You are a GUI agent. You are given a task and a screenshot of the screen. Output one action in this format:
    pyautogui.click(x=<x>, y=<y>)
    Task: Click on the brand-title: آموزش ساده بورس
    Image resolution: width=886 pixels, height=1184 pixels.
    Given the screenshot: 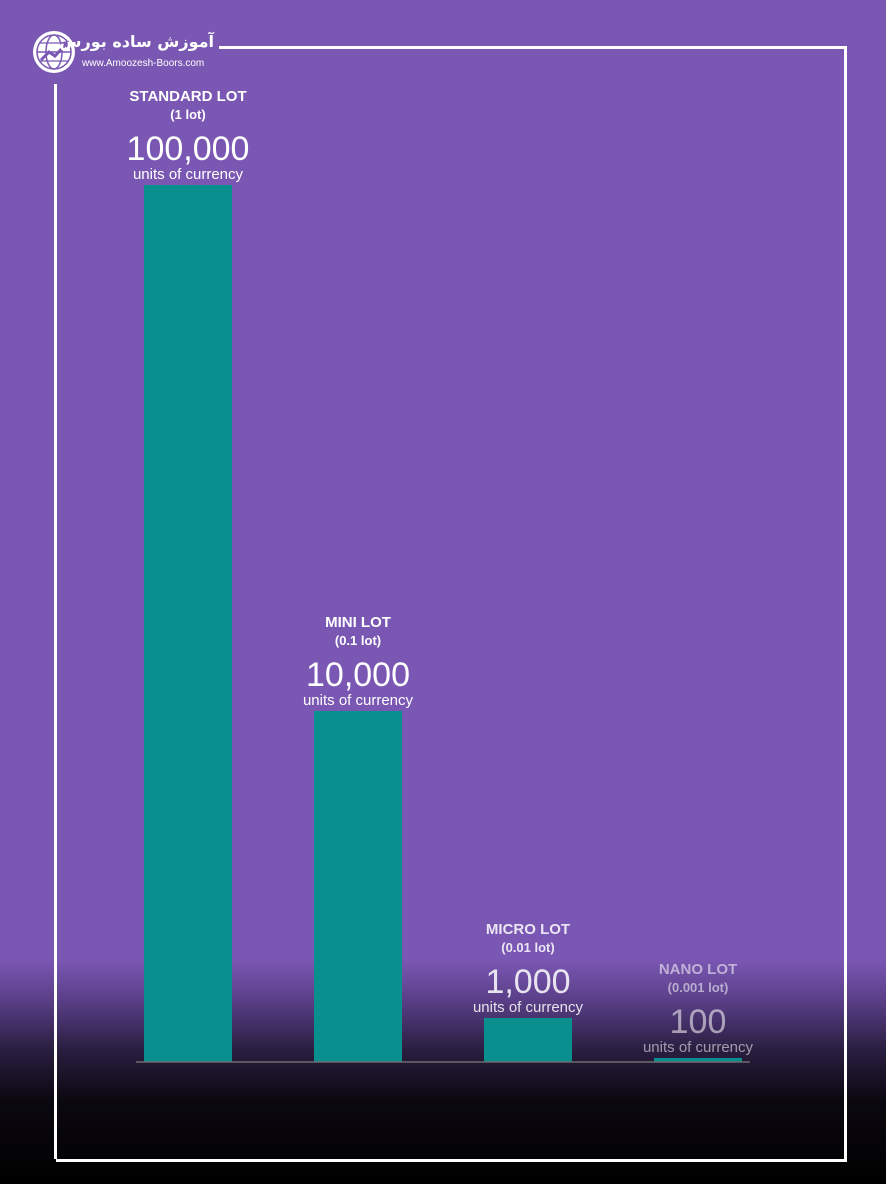 What is the action you would take?
    pyautogui.click(x=136, y=41)
    